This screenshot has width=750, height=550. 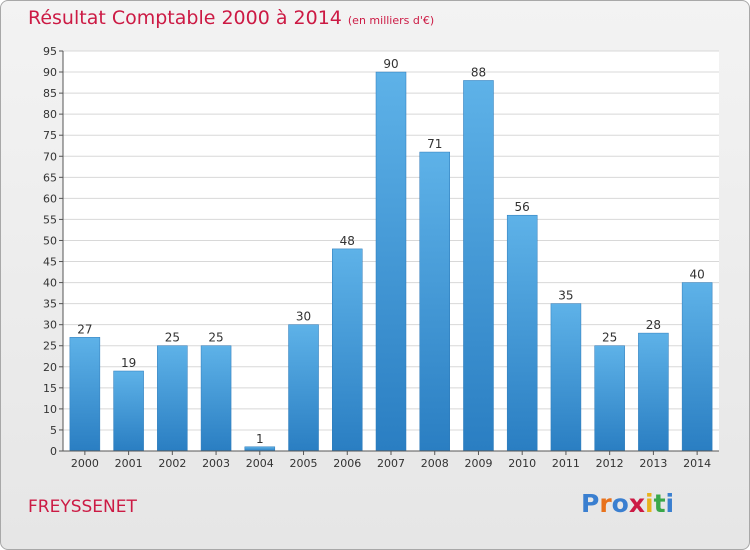 What do you see at coordinates (50, 114) in the screenshot?
I see `y-tick-label: 80` at bounding box center [50, 114].